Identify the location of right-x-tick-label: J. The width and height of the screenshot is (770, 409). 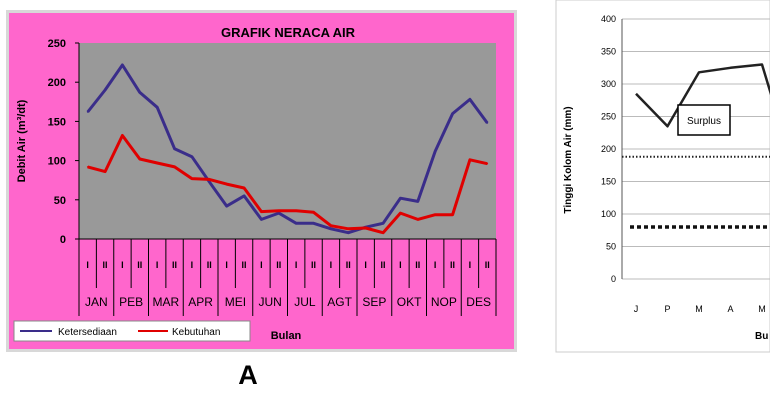
(636, 309).